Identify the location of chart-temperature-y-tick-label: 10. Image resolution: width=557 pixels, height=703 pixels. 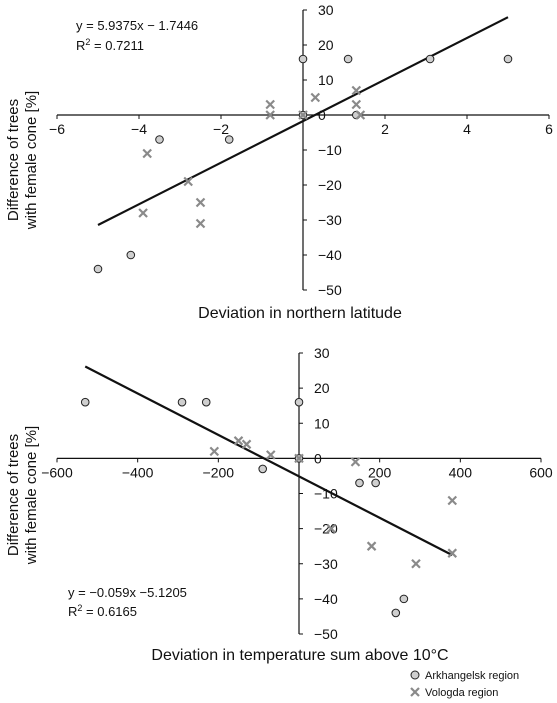
(322, 423).